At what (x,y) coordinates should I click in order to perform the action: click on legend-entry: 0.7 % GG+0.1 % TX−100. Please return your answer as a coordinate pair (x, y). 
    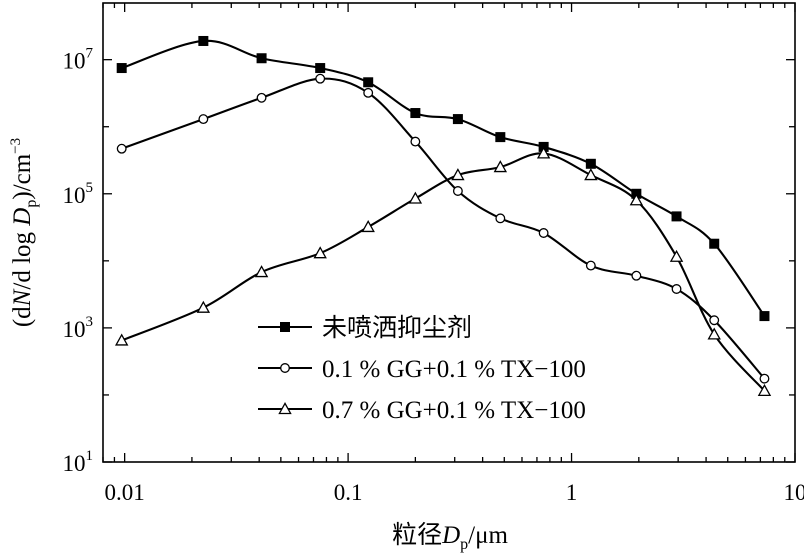
    Looking at the image, I should click on (422, 410).